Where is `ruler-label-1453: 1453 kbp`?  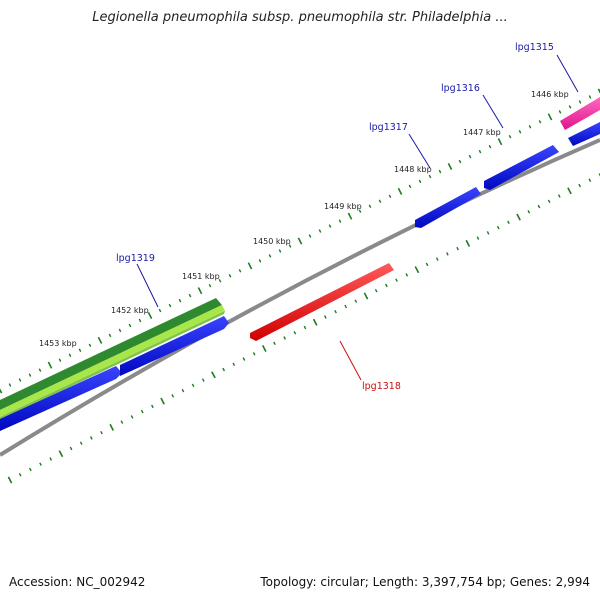
ruler-label-1453: 1453 kbp is located at coordinates (58, 343).